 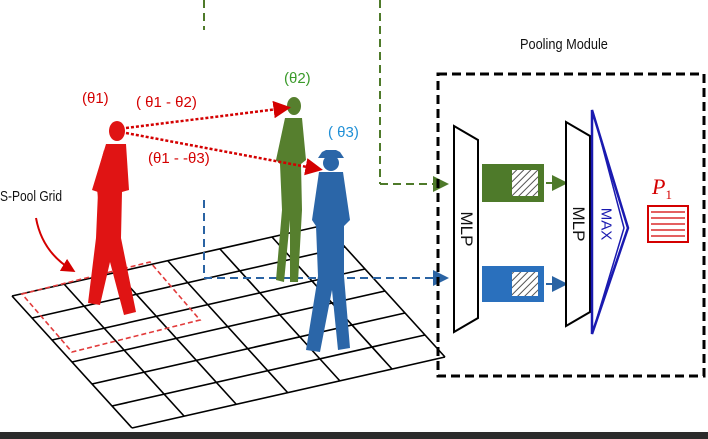 I want to click on module-title: Pooling Module, so click(x=564, y=44).